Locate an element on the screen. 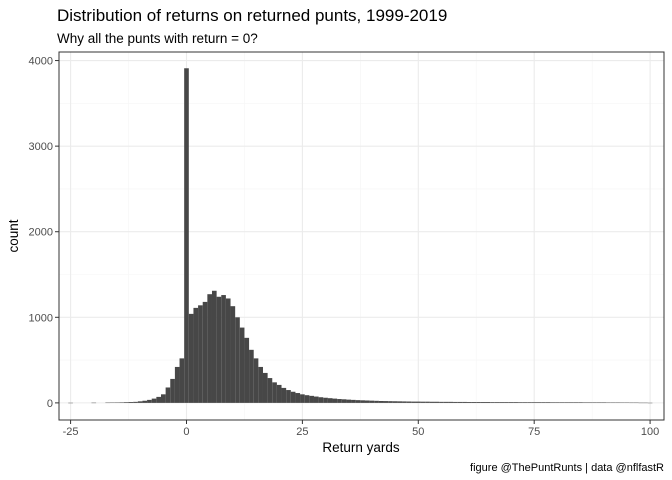 This screenshot has width=672, height=480. y-tick-label: 2000 is located at coordinates (41, 233).